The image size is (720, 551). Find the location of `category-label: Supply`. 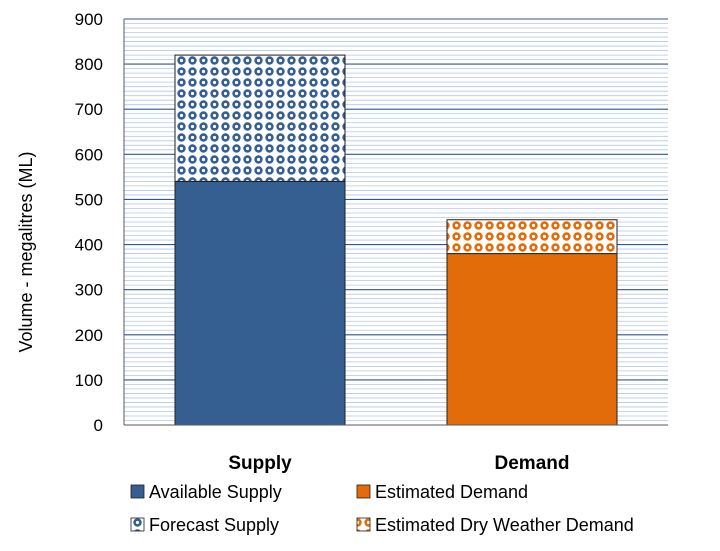

category-label: Supply is located at coordinates (260, 463).